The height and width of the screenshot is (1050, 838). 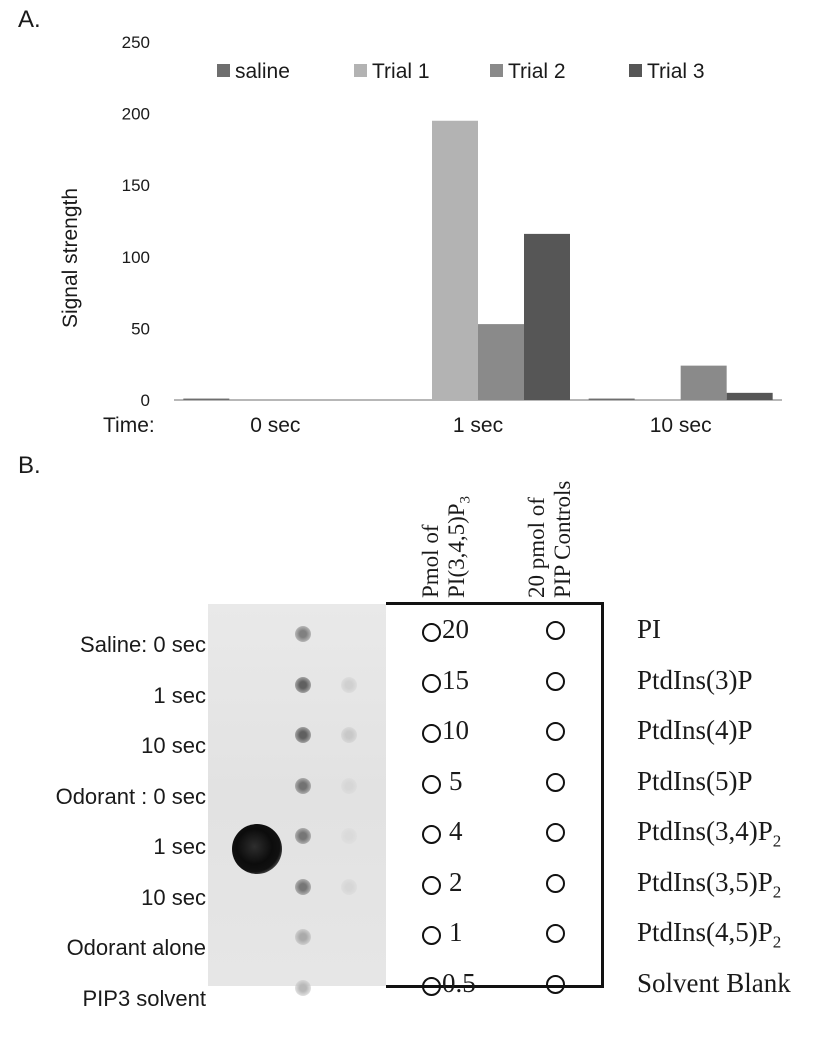 What do you see at coordinates (714, 982) in the screenshot?
I see `control-lipid-label: Solvent Blank` at bounding box center [714, 982].